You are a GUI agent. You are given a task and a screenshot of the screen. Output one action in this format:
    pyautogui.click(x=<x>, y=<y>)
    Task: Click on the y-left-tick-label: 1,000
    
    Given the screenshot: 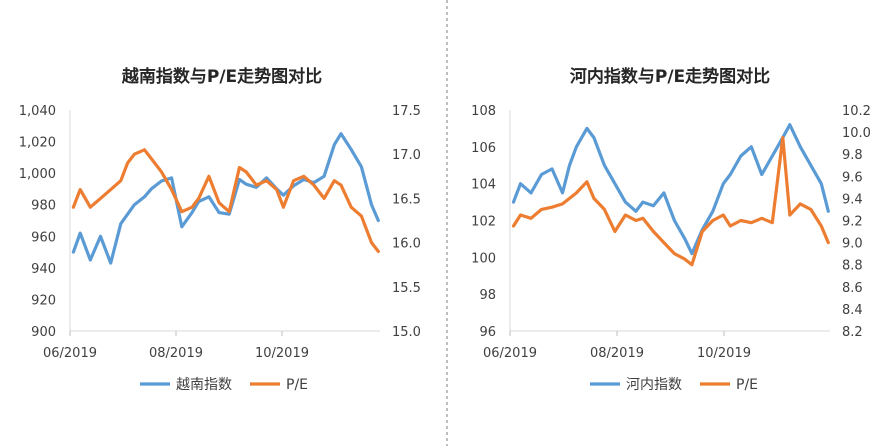 What is the action you would take?
    pyautogui.click(x=37, y=174)
    